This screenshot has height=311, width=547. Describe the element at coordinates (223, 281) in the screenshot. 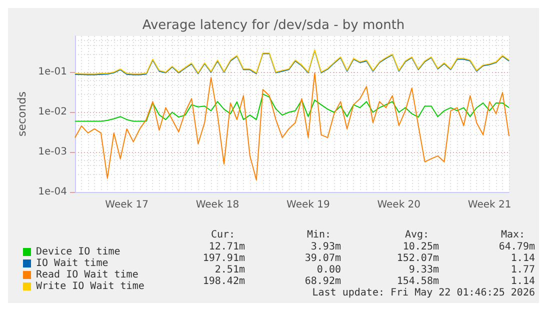

I see `text: 198.42m` at that location.